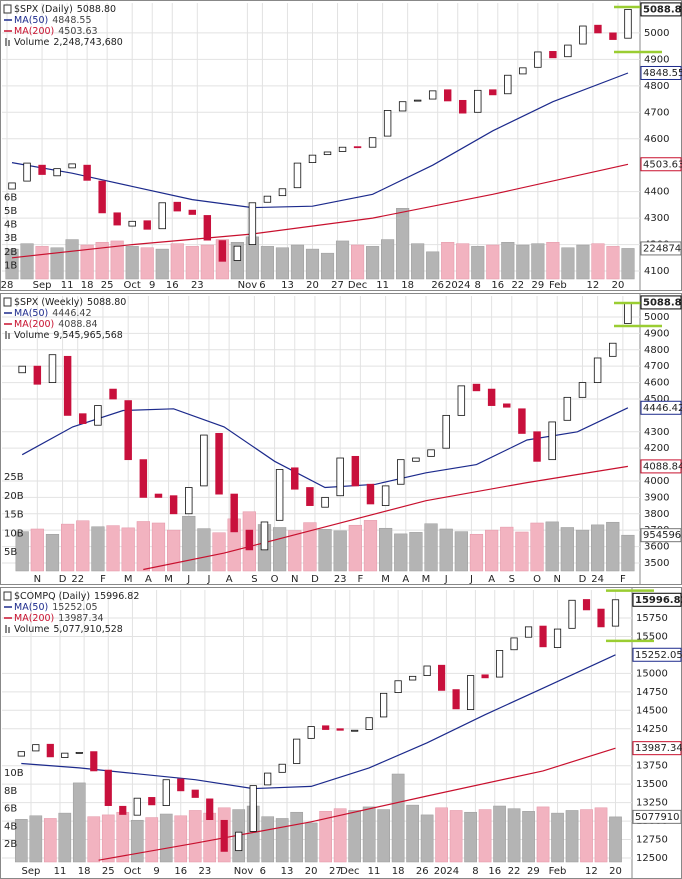 The height and width of the screenshot is (879, 682). Describe the element at coordinates (152, 285) in the screenshot. I see `x-tick-label: 9` at that location.